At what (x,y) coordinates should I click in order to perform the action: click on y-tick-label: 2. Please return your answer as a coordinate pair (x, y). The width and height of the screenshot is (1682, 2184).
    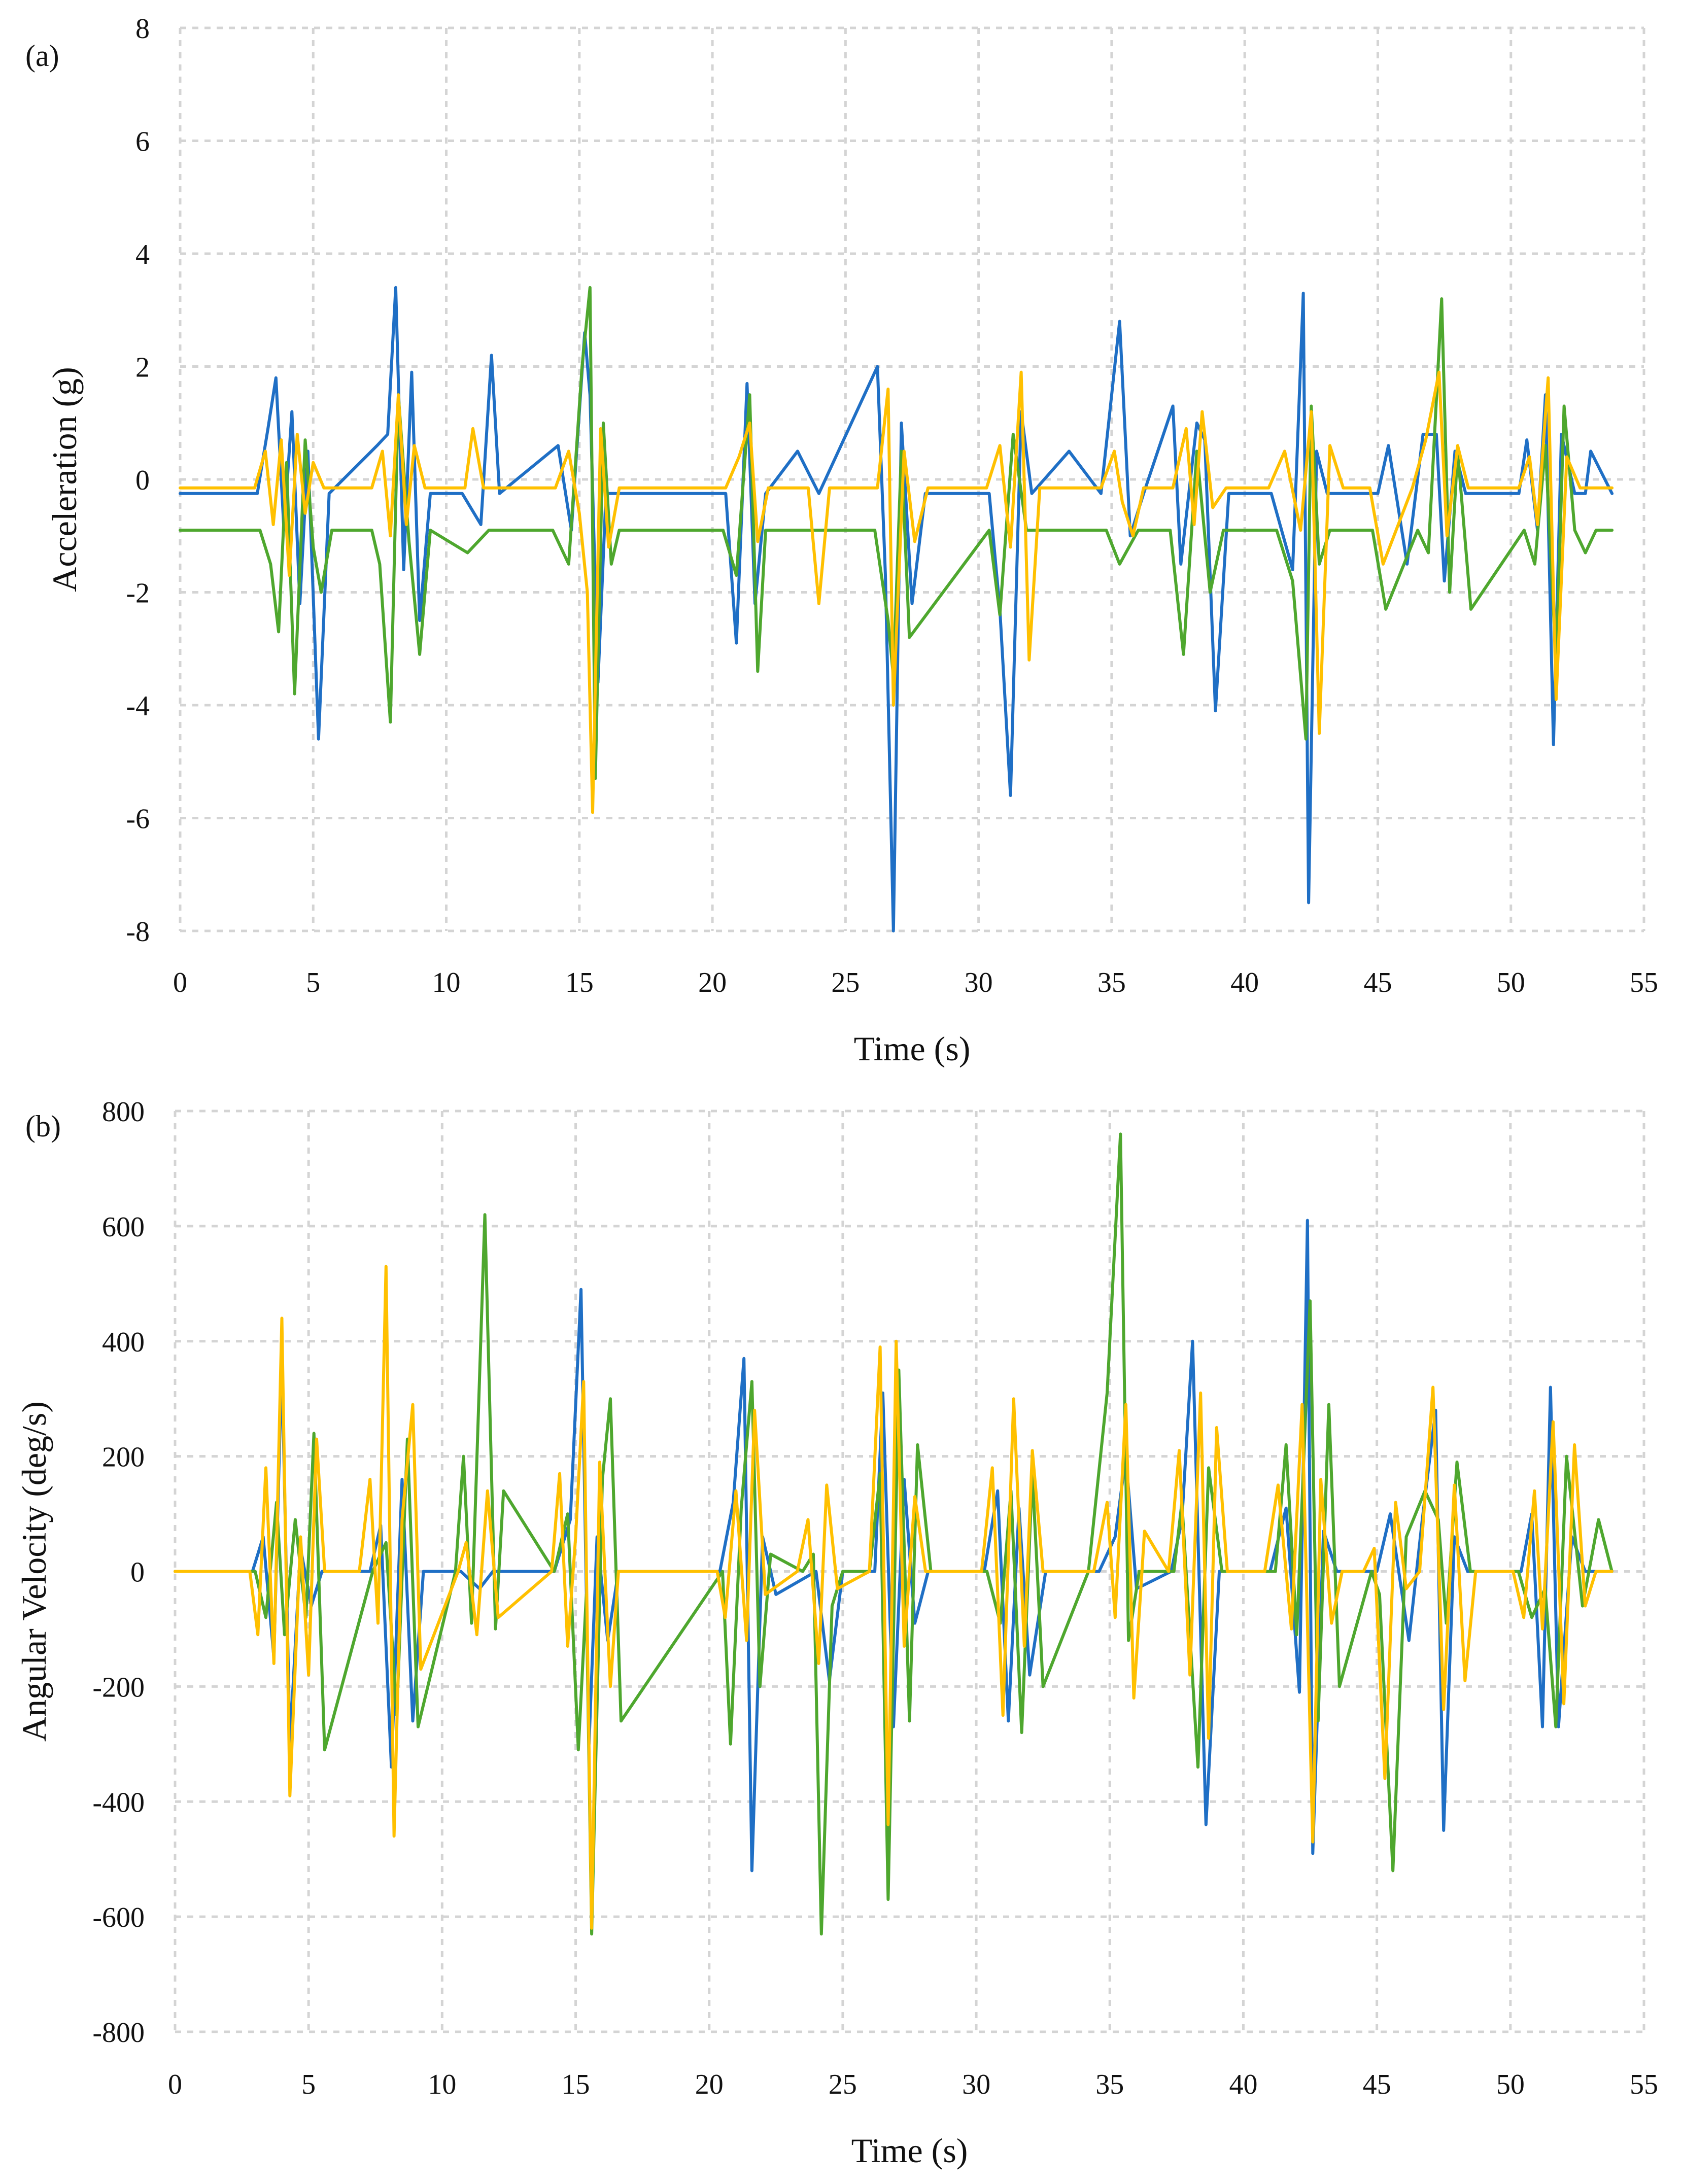
    Looking at the image, I should click on (142, 368).